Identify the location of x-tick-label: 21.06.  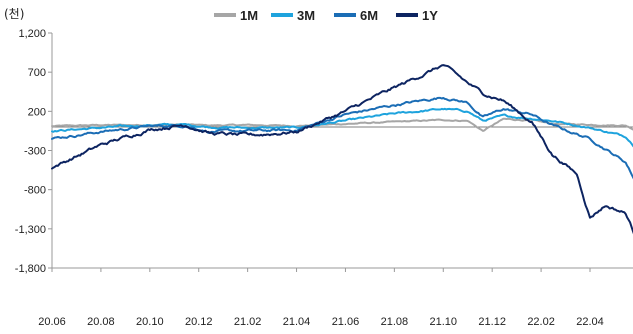
(346, 322).